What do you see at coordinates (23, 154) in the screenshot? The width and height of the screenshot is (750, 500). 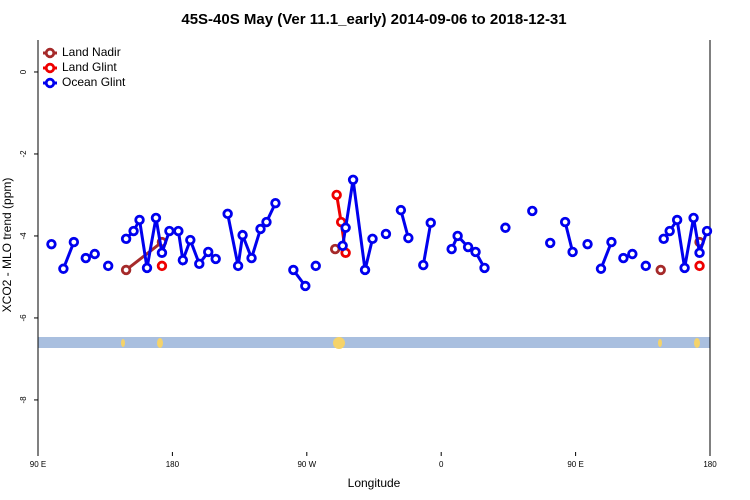 I see `y-tick-label: -2` at bounding box center [23, 154].